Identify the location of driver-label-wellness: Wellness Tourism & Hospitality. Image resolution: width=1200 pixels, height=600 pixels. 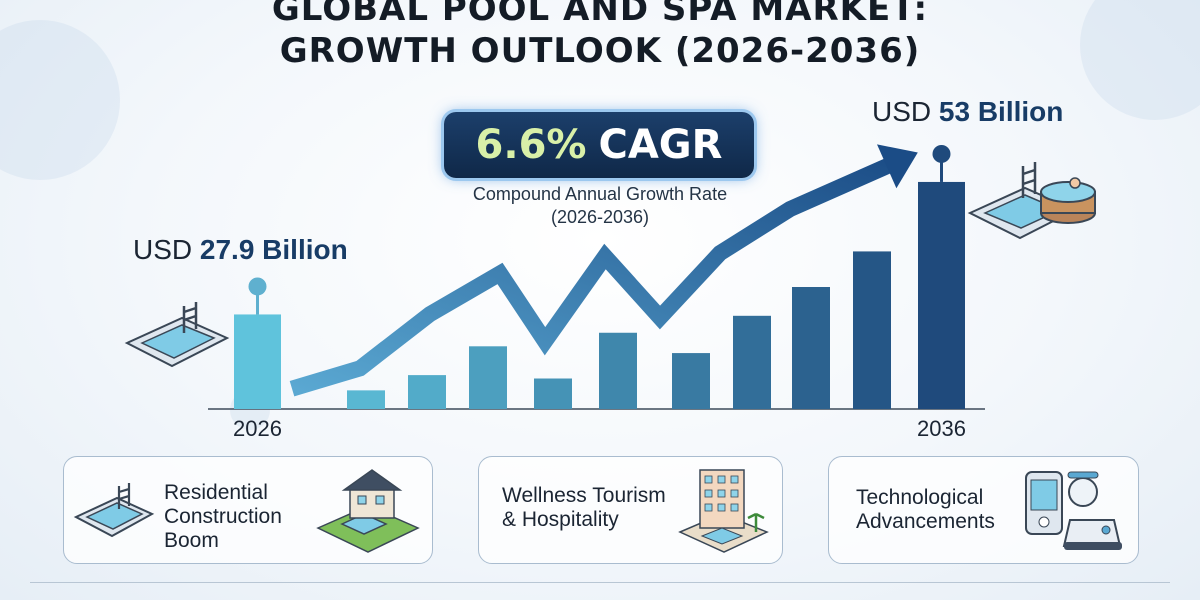
(584, 508).